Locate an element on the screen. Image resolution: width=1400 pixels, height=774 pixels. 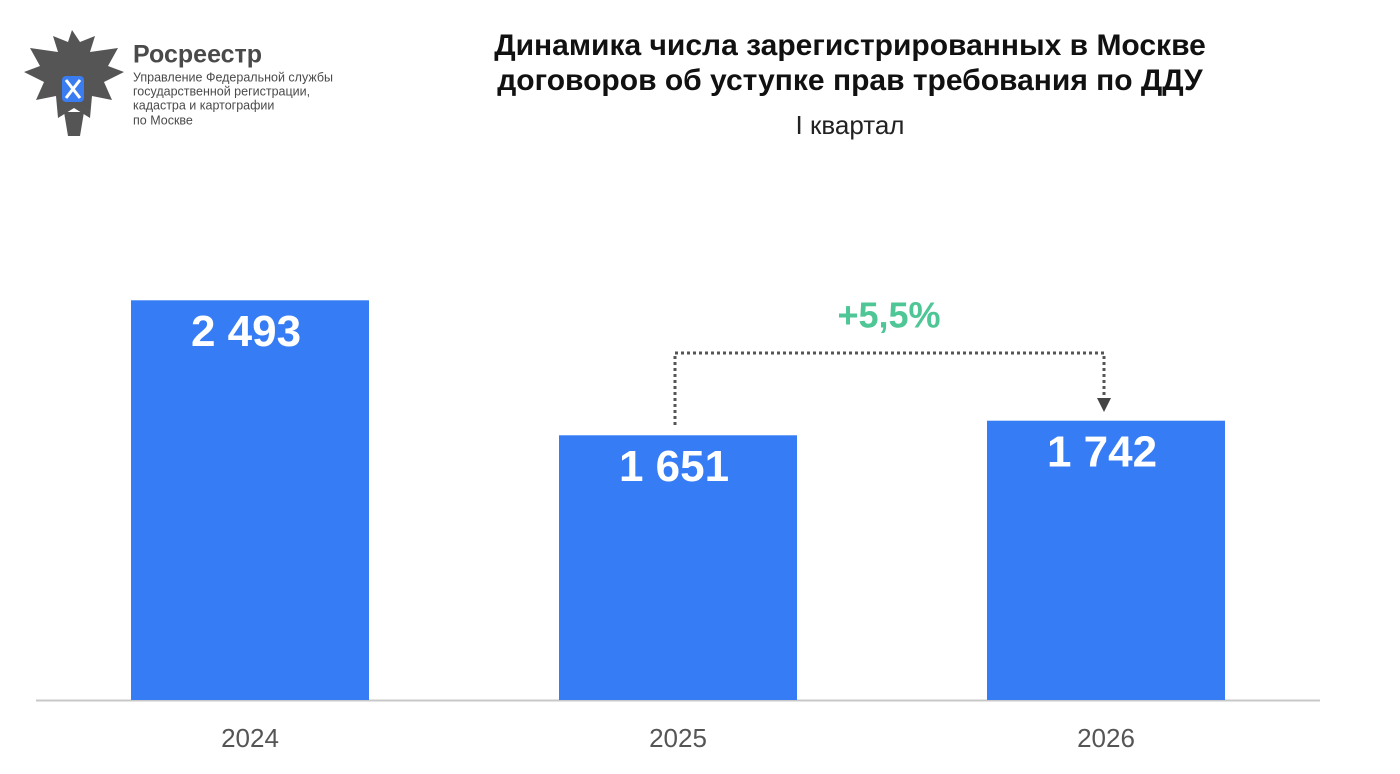
change-annotation: +5,5% is located at coordinates (888, 315).